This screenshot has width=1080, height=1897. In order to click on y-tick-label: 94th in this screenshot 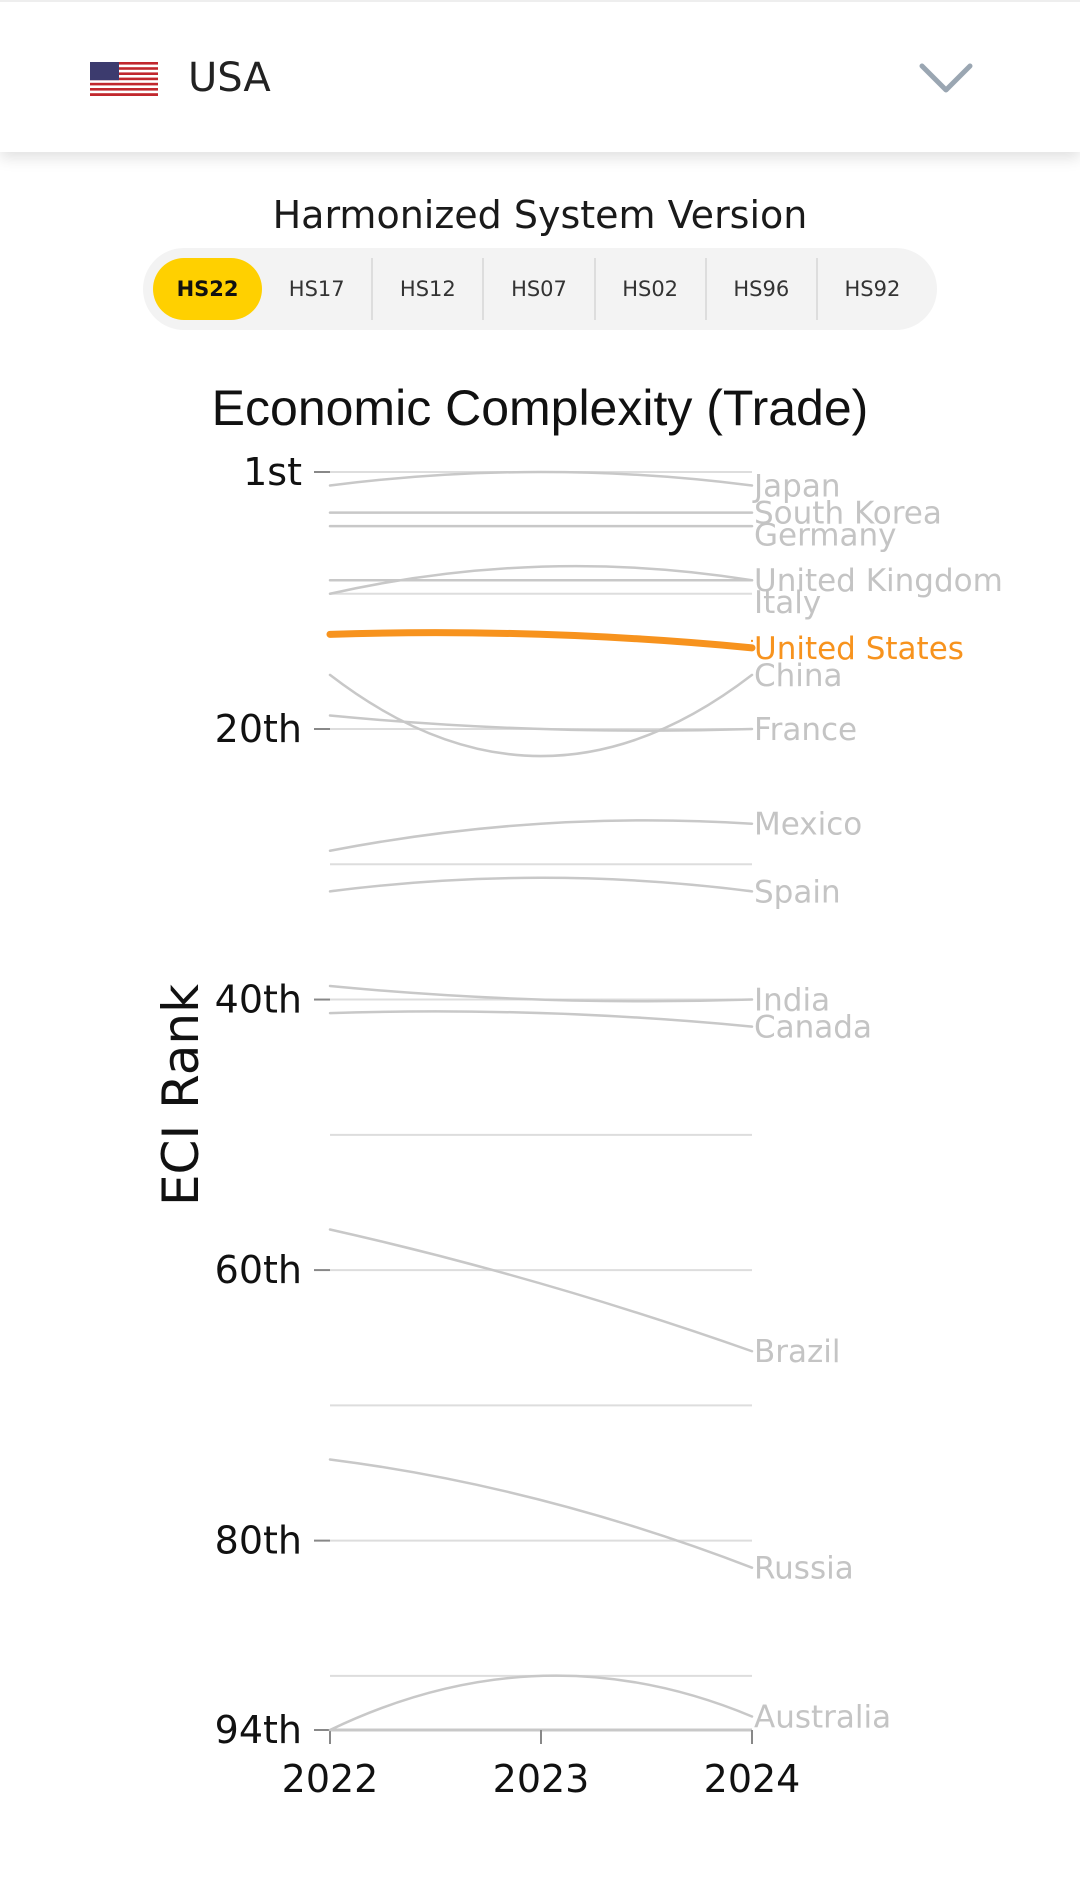, I will do `click(258, 1730)`.